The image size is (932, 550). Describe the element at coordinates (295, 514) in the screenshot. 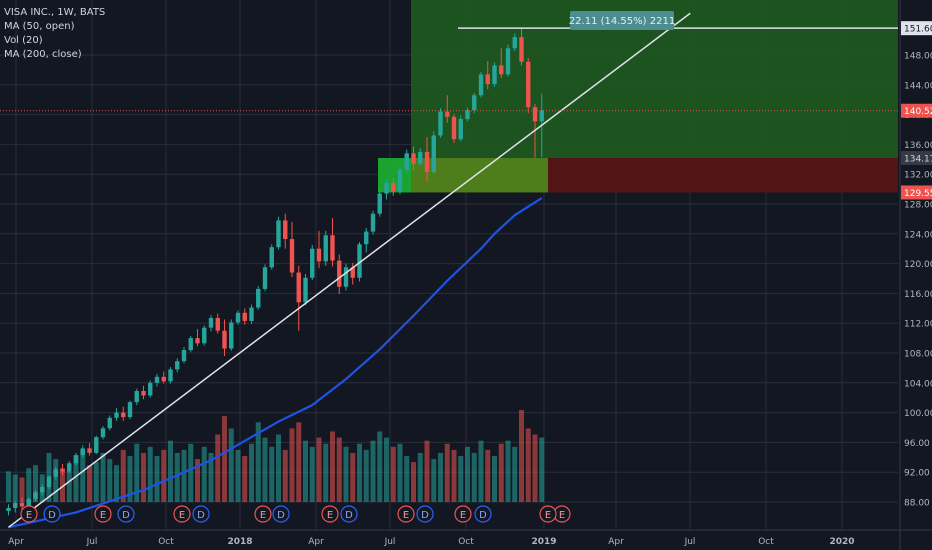

I see `event-markers: E D E D E D E D E D E D E D EE` at that location.